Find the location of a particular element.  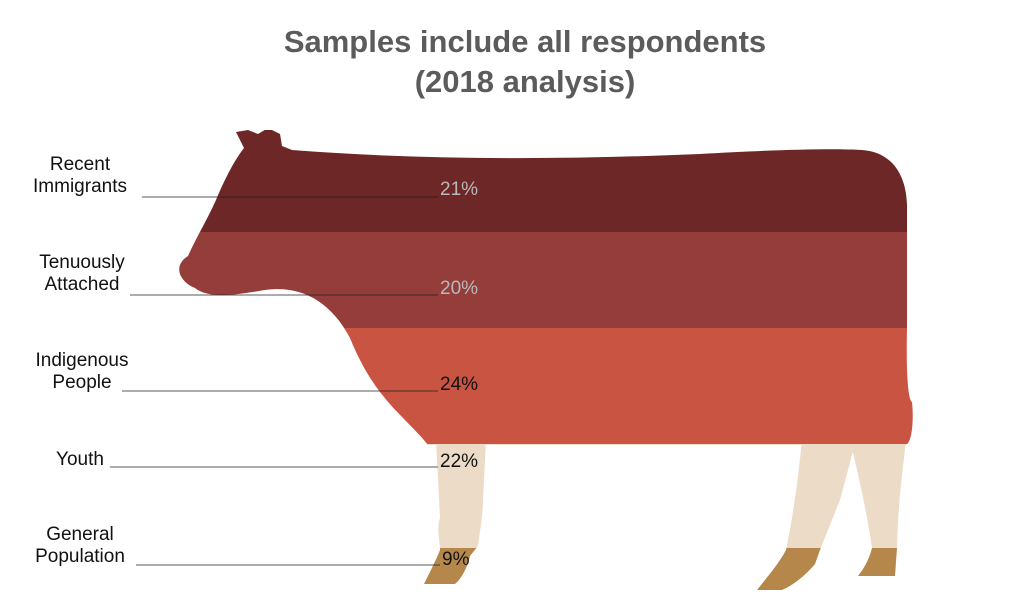

value-label-3: 22% is located at coordinates (459, 461).